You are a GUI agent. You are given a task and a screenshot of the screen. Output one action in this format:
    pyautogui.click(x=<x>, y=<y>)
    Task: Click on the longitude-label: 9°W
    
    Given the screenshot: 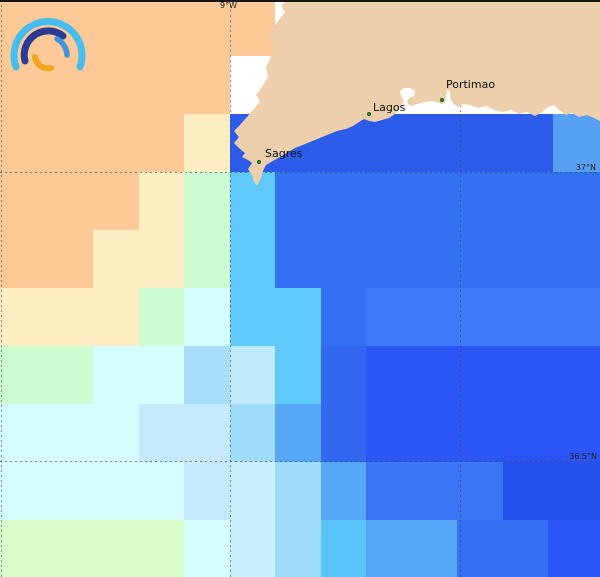 What is the action you would take?
    pyautogui.click(x=228, y=5)
    